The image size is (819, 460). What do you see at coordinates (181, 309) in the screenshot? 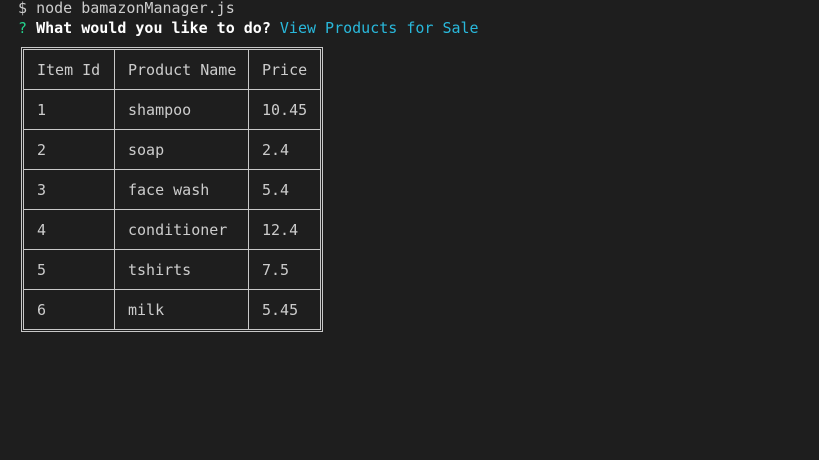
I see `cell-product-name: milk` at bounding box center [181, 309].